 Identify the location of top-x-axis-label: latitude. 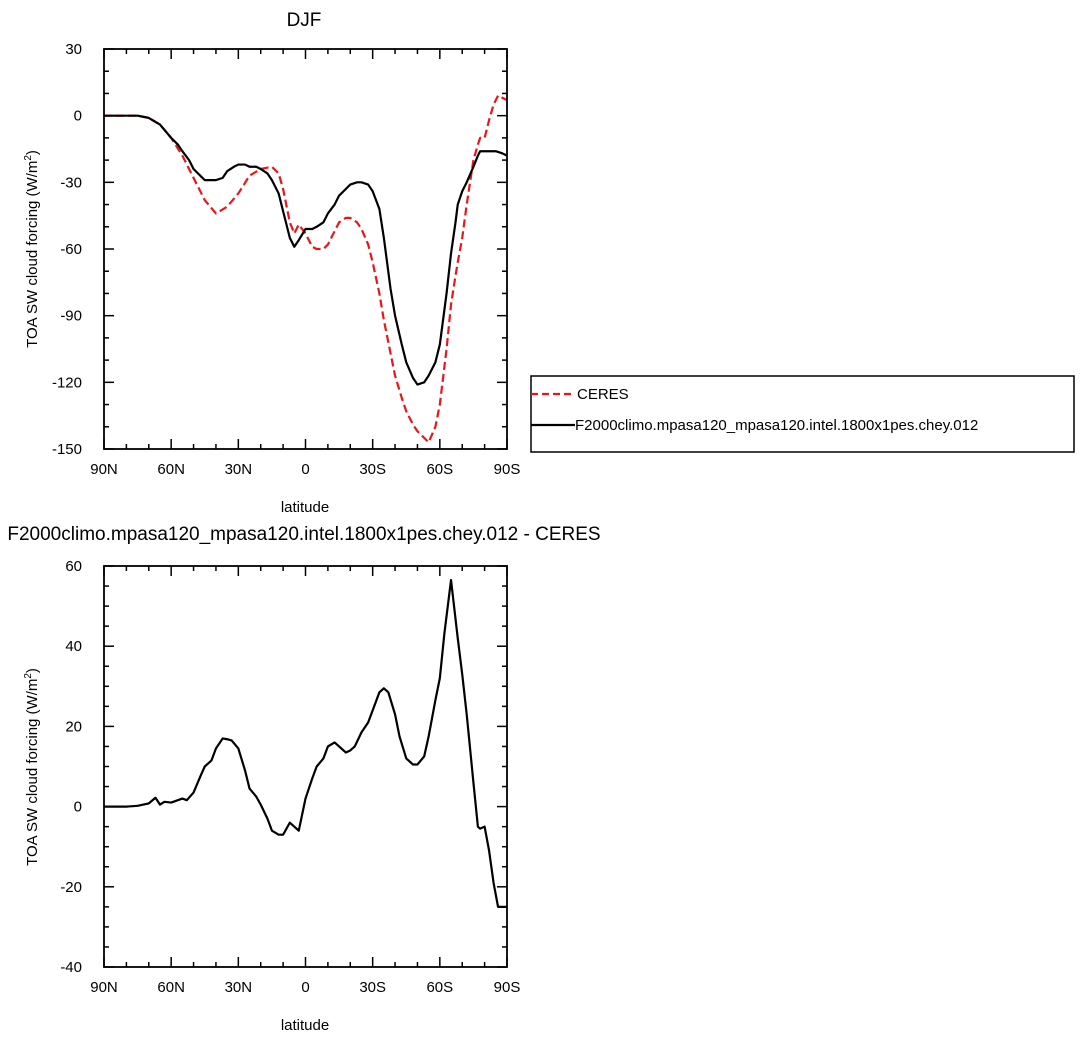
(305, 507).